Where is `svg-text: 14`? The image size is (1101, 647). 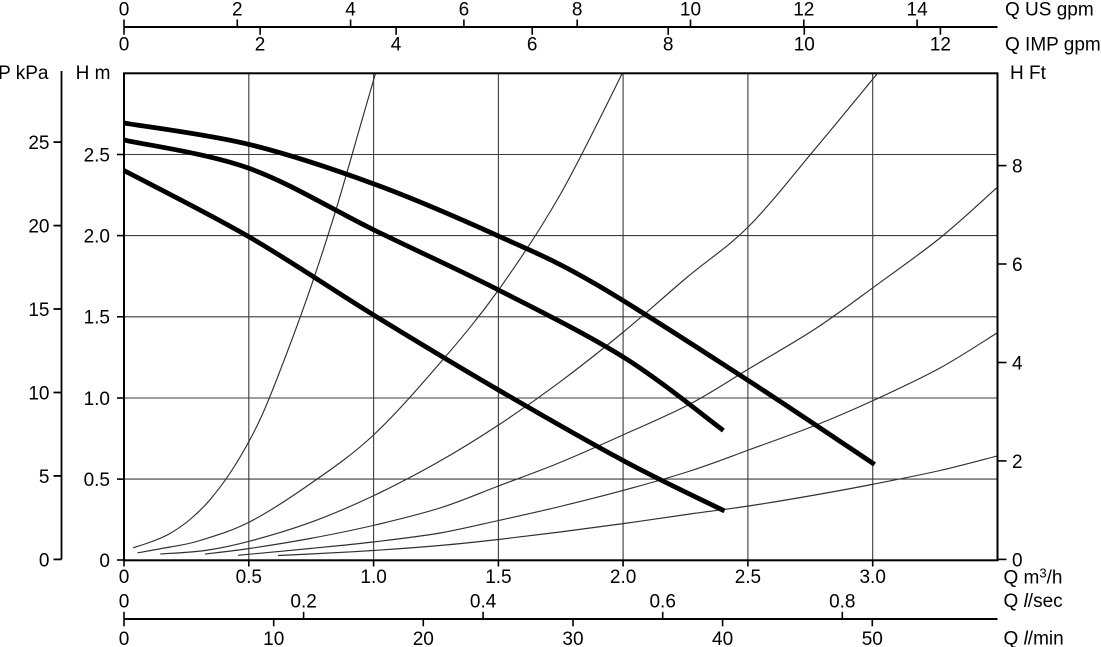
svg-text: 14 is located at coordinates (918, 10).